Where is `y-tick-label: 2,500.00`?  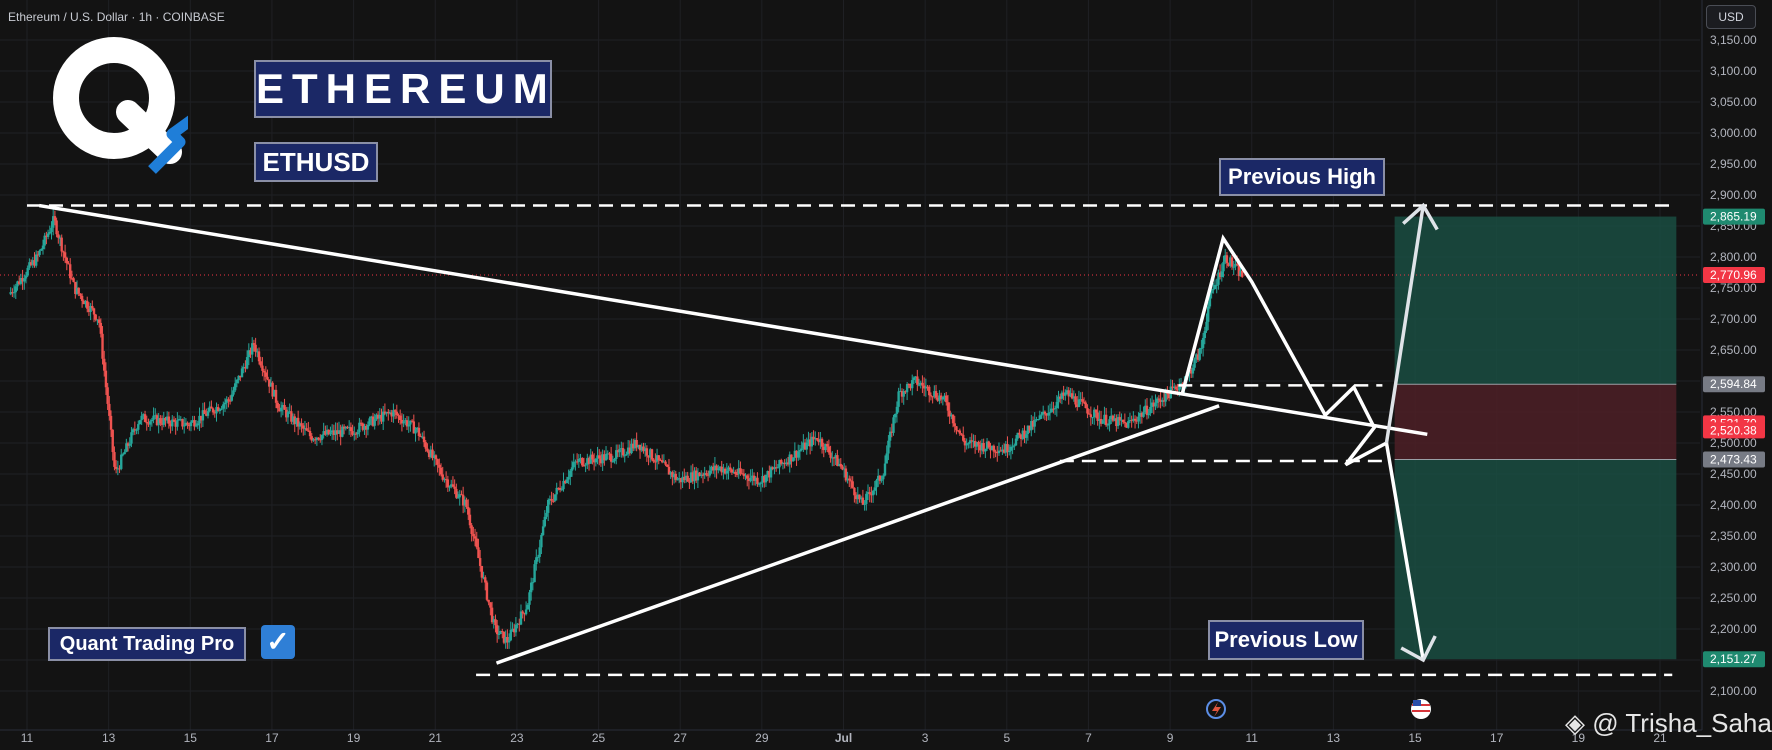
y-tick-label: 2,500.00 is located at coordinates (1733, 443).